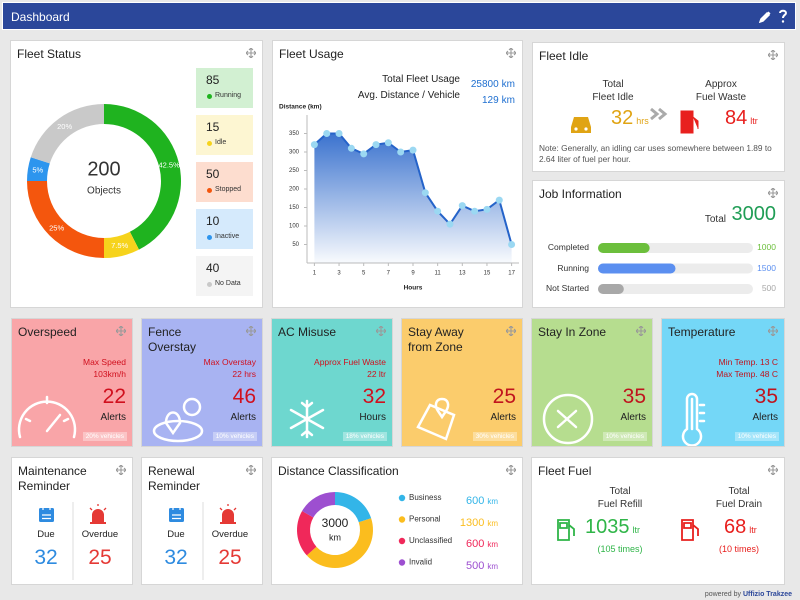 This screenshot has width=800, height=600. Describe the element at coordinates (294, 190) in the screenshot. I see `y-tick-label: 200` at that location.